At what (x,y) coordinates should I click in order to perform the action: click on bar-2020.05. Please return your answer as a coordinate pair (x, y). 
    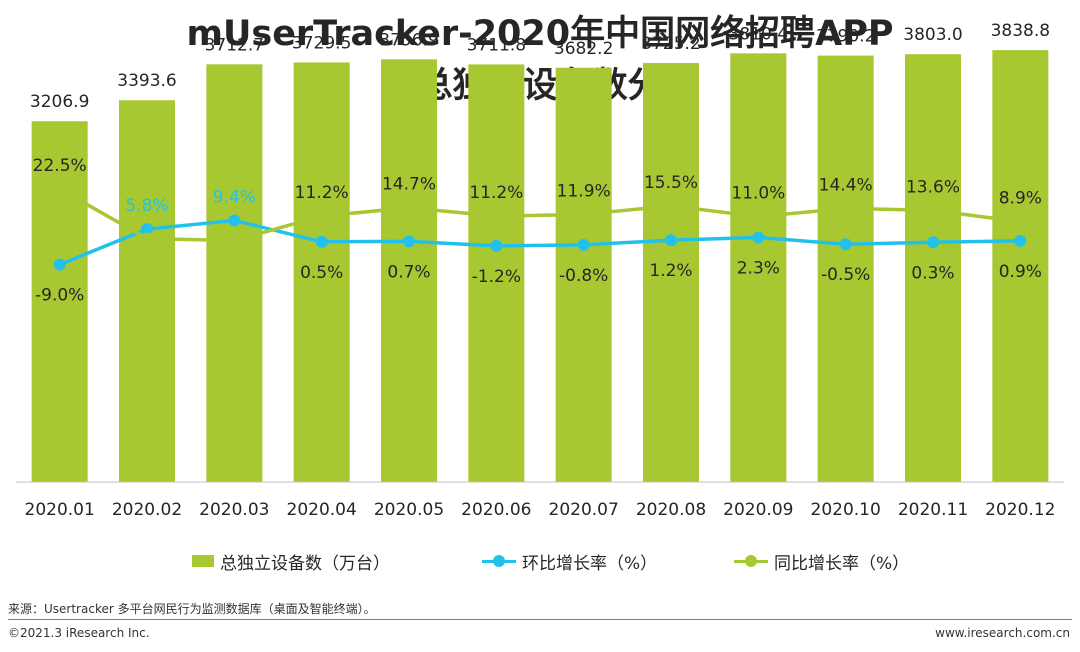
    Looking at the image, I should click on (409, 270).